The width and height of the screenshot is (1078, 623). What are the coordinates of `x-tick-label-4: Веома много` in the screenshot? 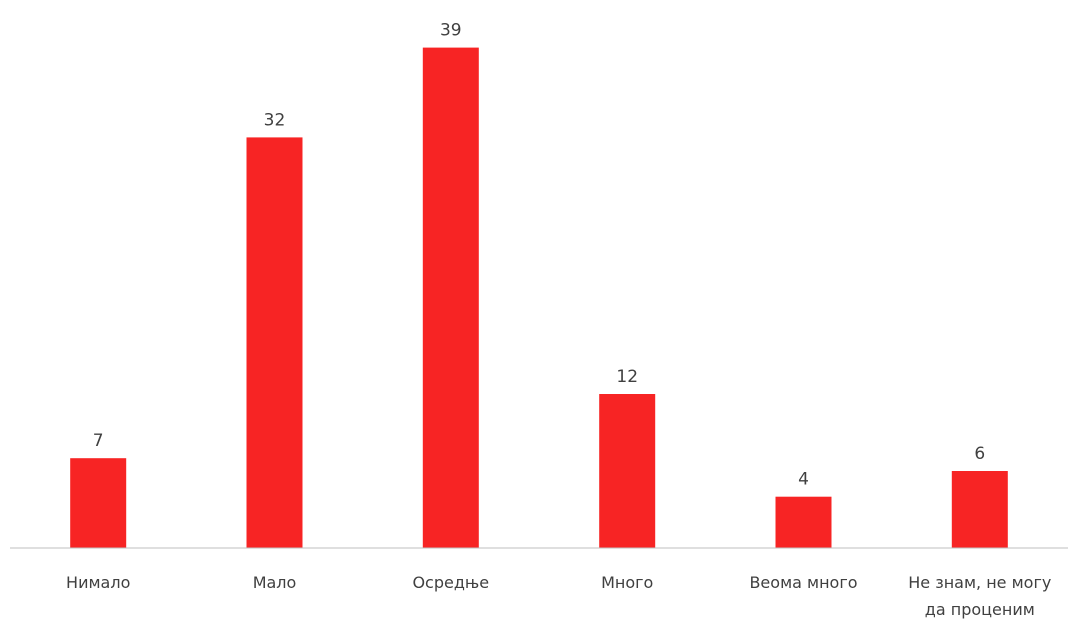 It's located at (803, 582).